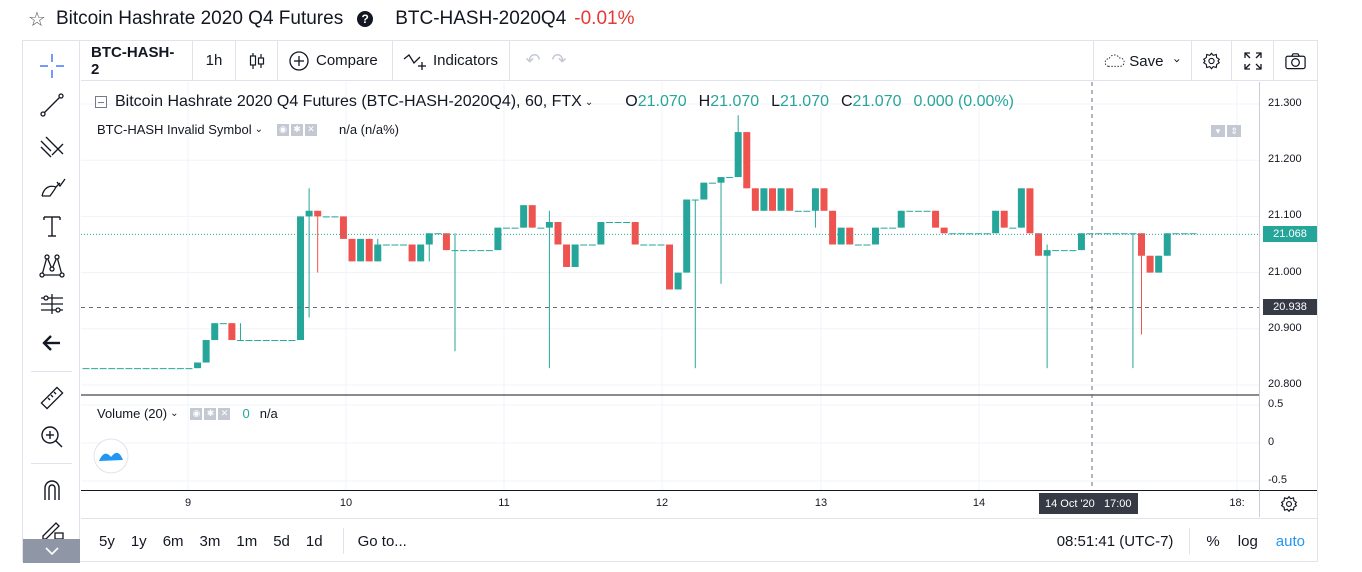 This screenshot has height=572, width=1362. What do you see at coordinates (137, 60) in the screenshot?
I see `symbol-search-button: BTC-HASH-2` at bounding box center [137, 60].